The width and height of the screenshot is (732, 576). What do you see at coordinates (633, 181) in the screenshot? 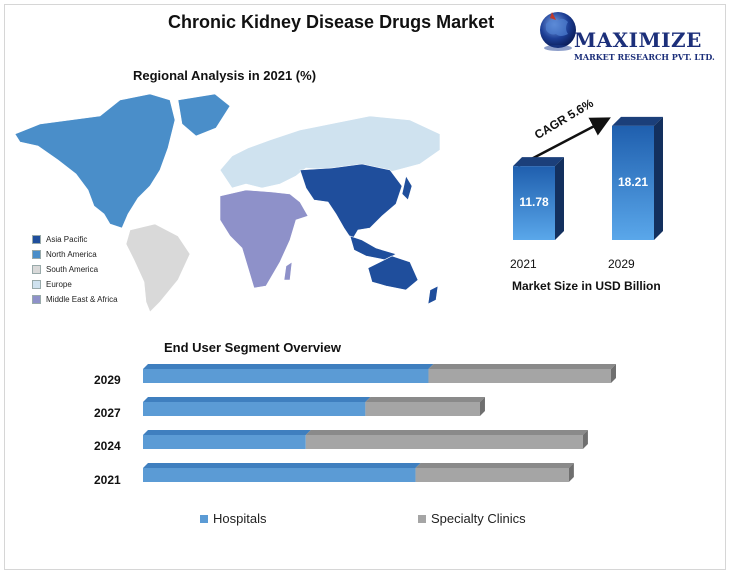
I see `bar-value-label: 18.21` at bounding box center [633, 181].